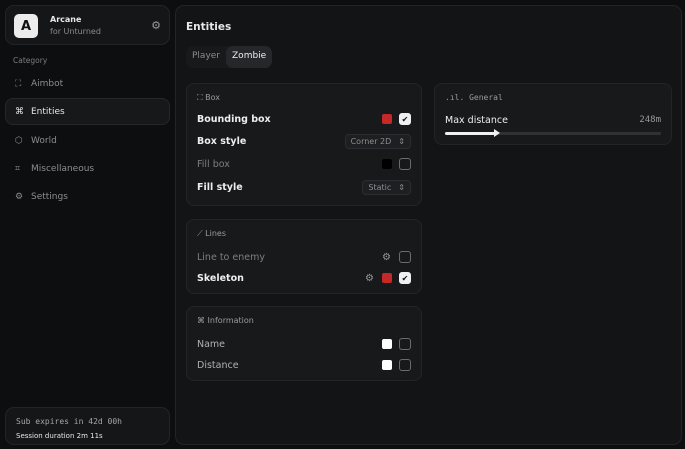  What do you see at coordinates (553, 133) in the screenshot?
I see `max-distance-slider` at bounding box center [553, 133].